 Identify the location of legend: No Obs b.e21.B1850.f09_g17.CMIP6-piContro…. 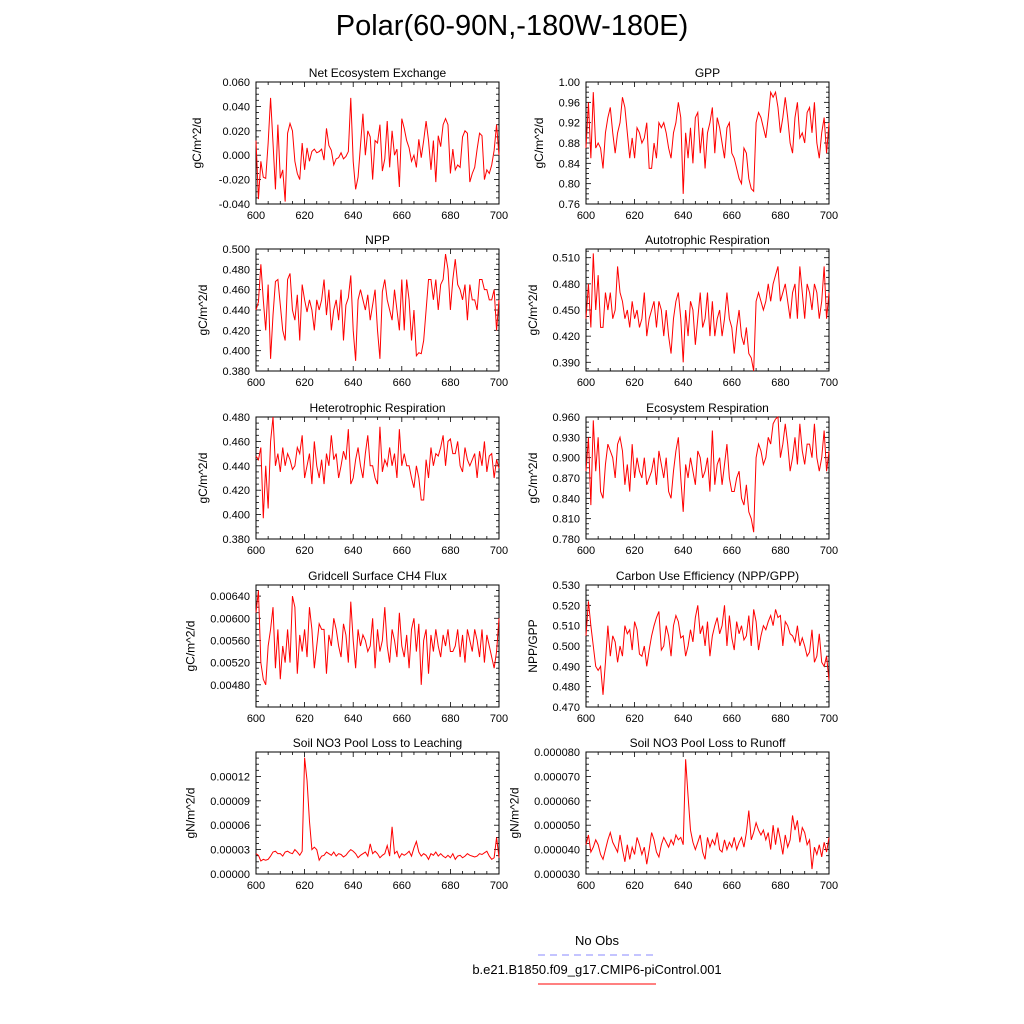
(597, 959).